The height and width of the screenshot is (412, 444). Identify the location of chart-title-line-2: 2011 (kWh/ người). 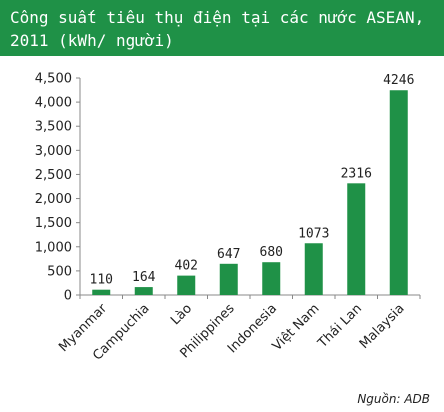
(92, 40).